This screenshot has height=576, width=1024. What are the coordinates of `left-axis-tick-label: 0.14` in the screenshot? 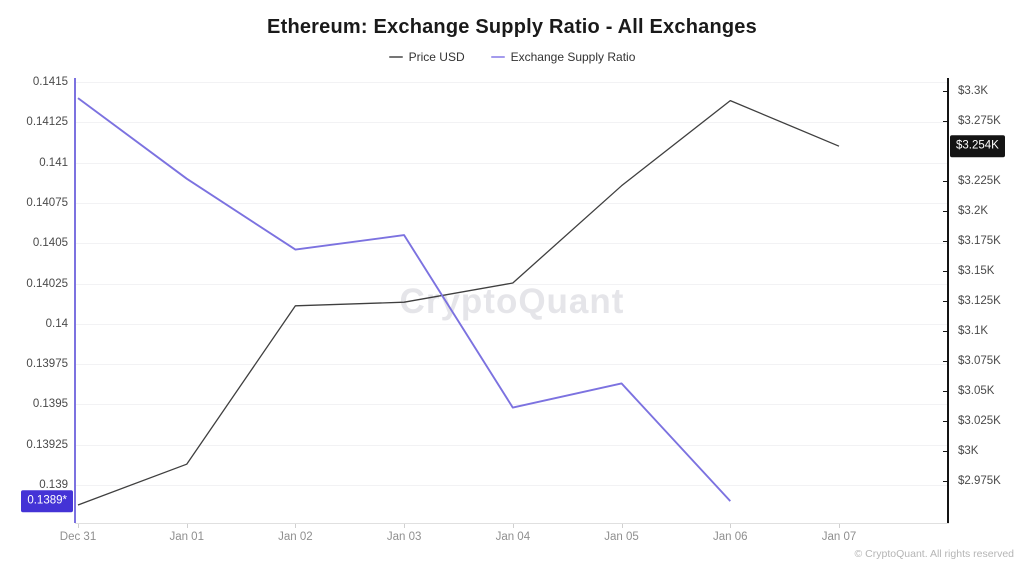 It's located at (56, 323).